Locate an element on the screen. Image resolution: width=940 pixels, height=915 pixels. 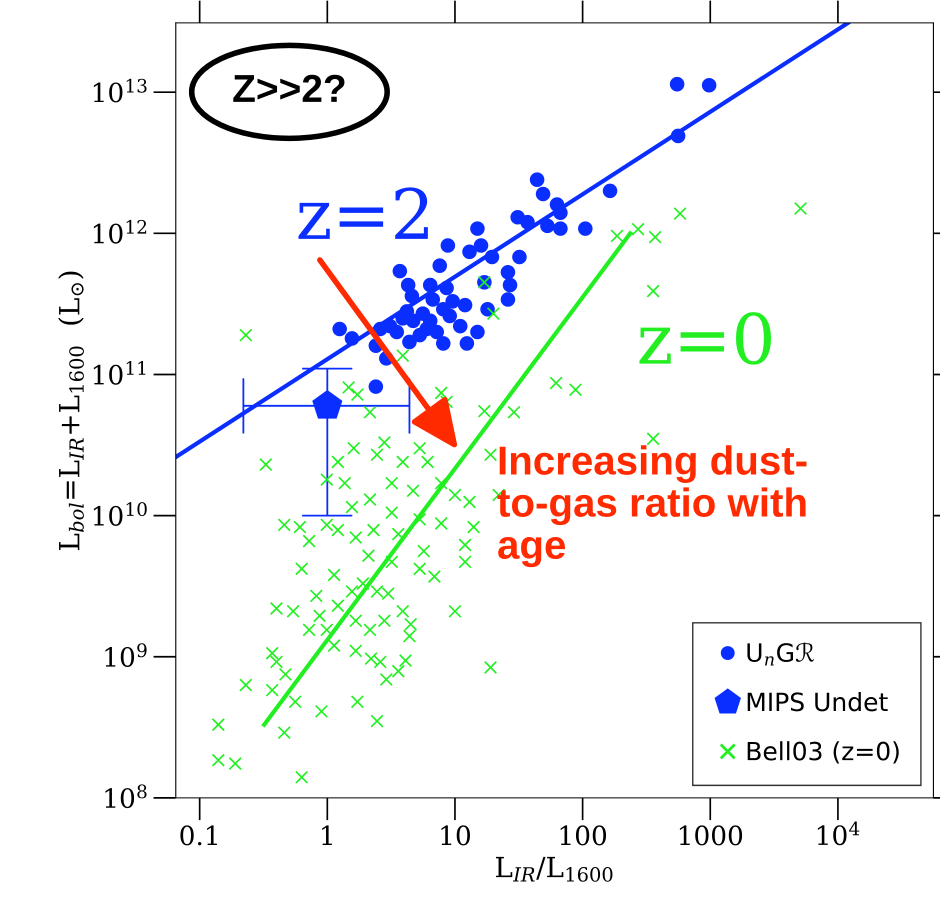
x-tick-label: 100 is located at coordinates (583, 835).